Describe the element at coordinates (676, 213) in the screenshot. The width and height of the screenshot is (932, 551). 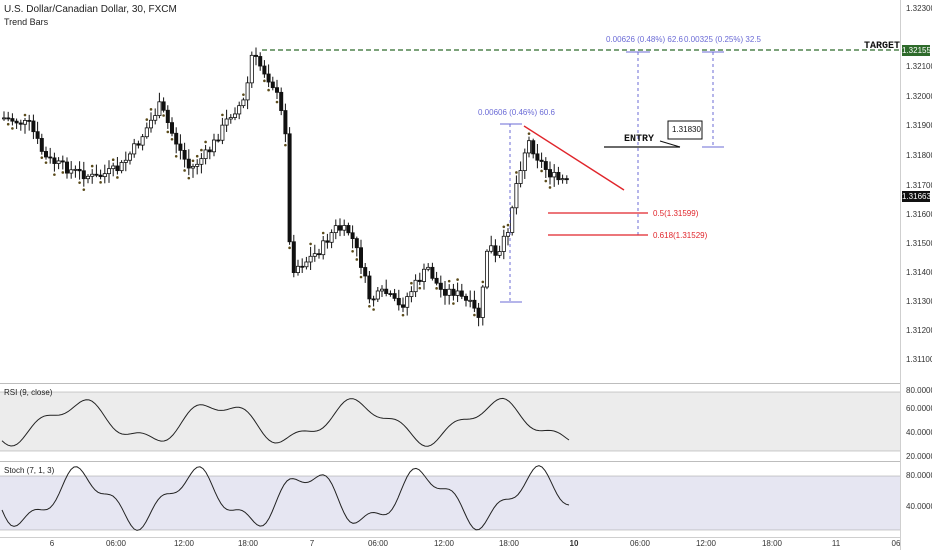
I see `fib-label-05: 0.5(1.31599)` at that location.